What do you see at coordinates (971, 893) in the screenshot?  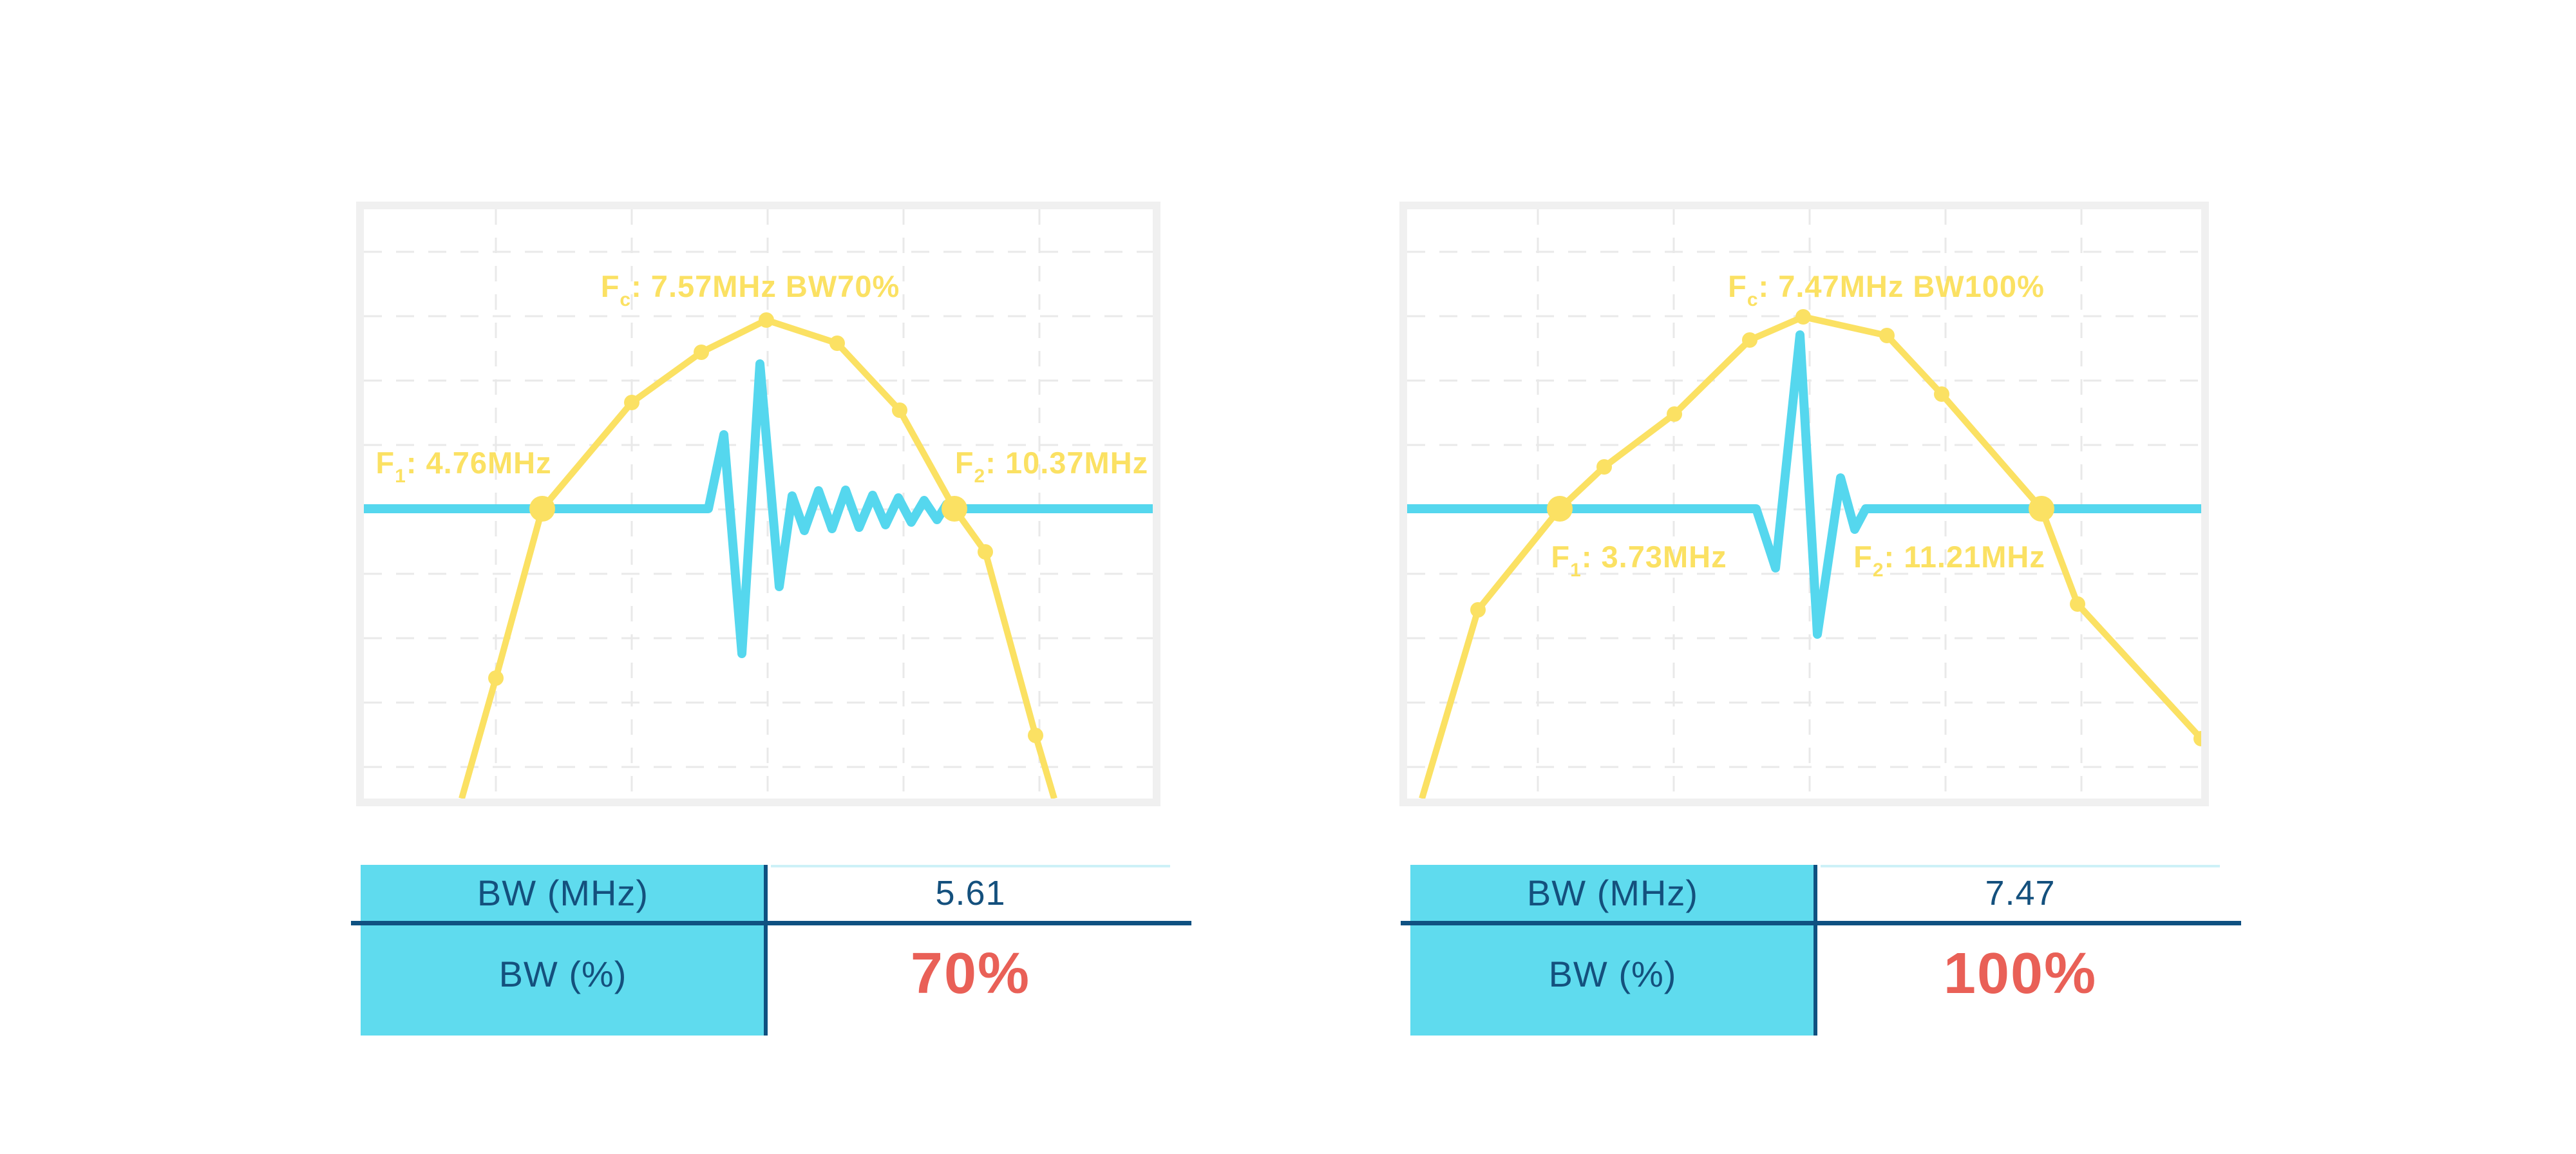 I see `bw-mhz-value: 5.61` at bounding box center [971, 893].